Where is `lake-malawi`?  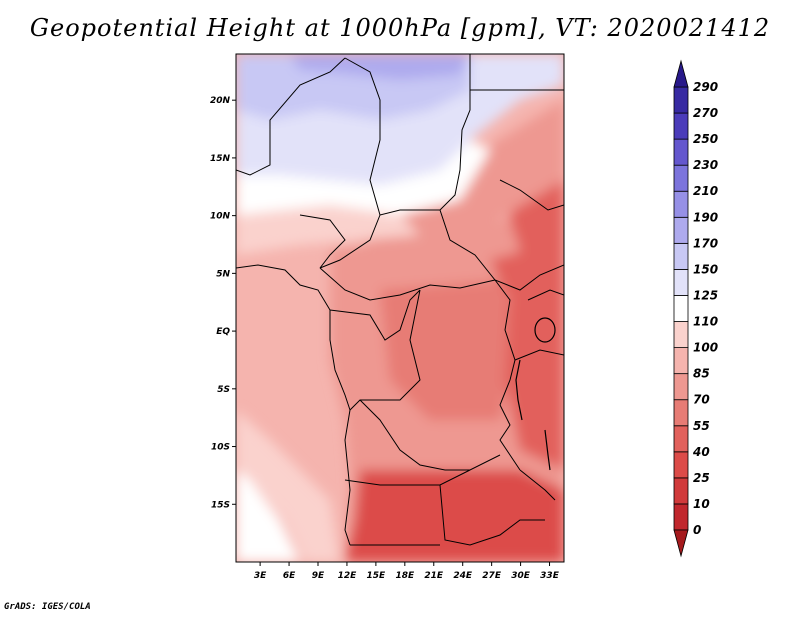 lake-malawi is located at coordinates (547, 450).